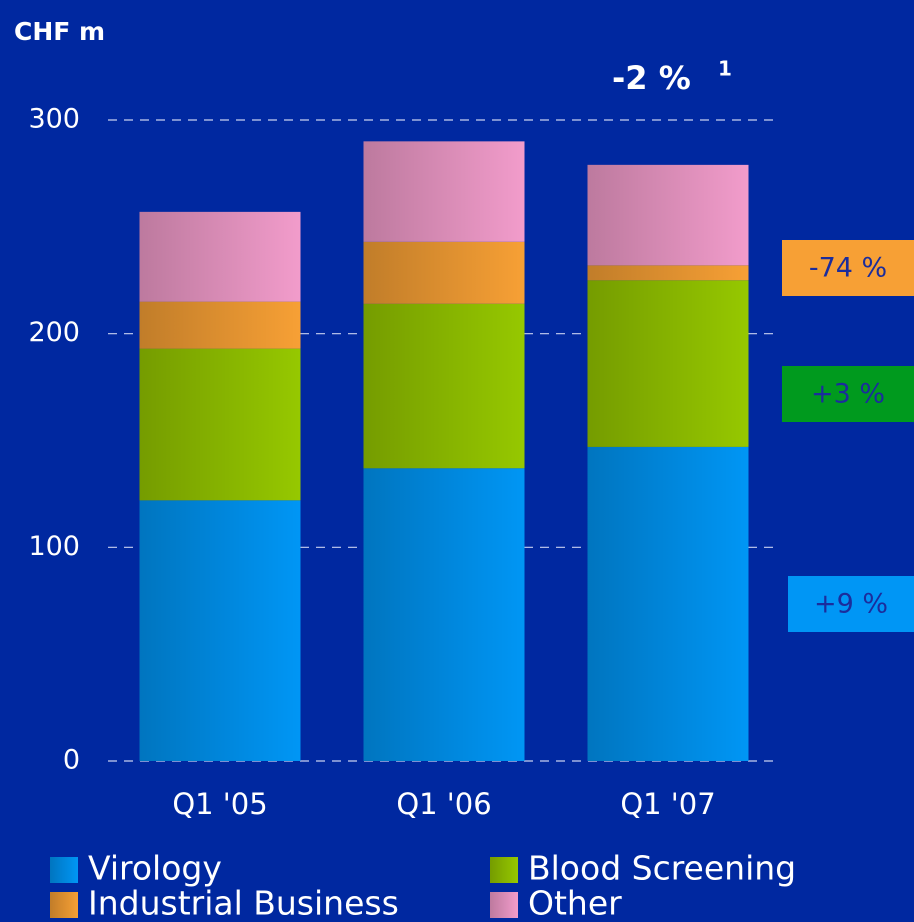 This screenshot has width=914, height=922. Describe the element at coordinates (725, 69) in the screenshot. I see `footnote-mark: 1` at that location.